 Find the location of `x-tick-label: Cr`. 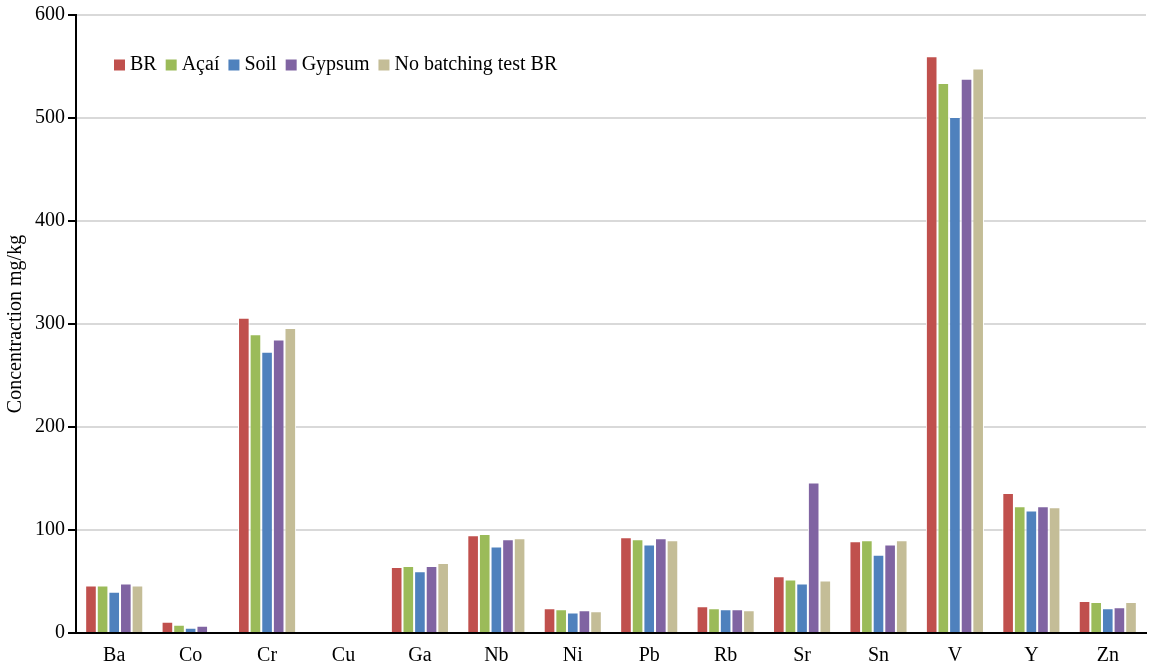

x-tick-label: Cr is located at coordinates (267, 654).